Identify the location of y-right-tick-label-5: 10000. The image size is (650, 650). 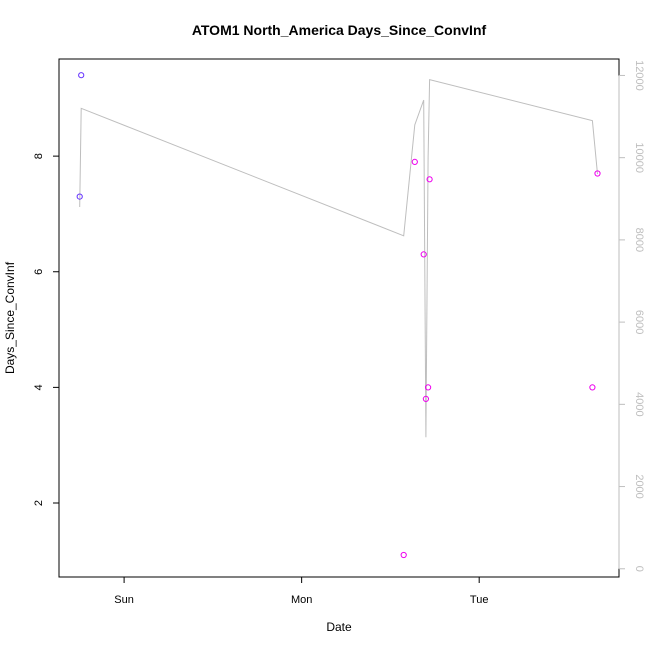
(639, 157).